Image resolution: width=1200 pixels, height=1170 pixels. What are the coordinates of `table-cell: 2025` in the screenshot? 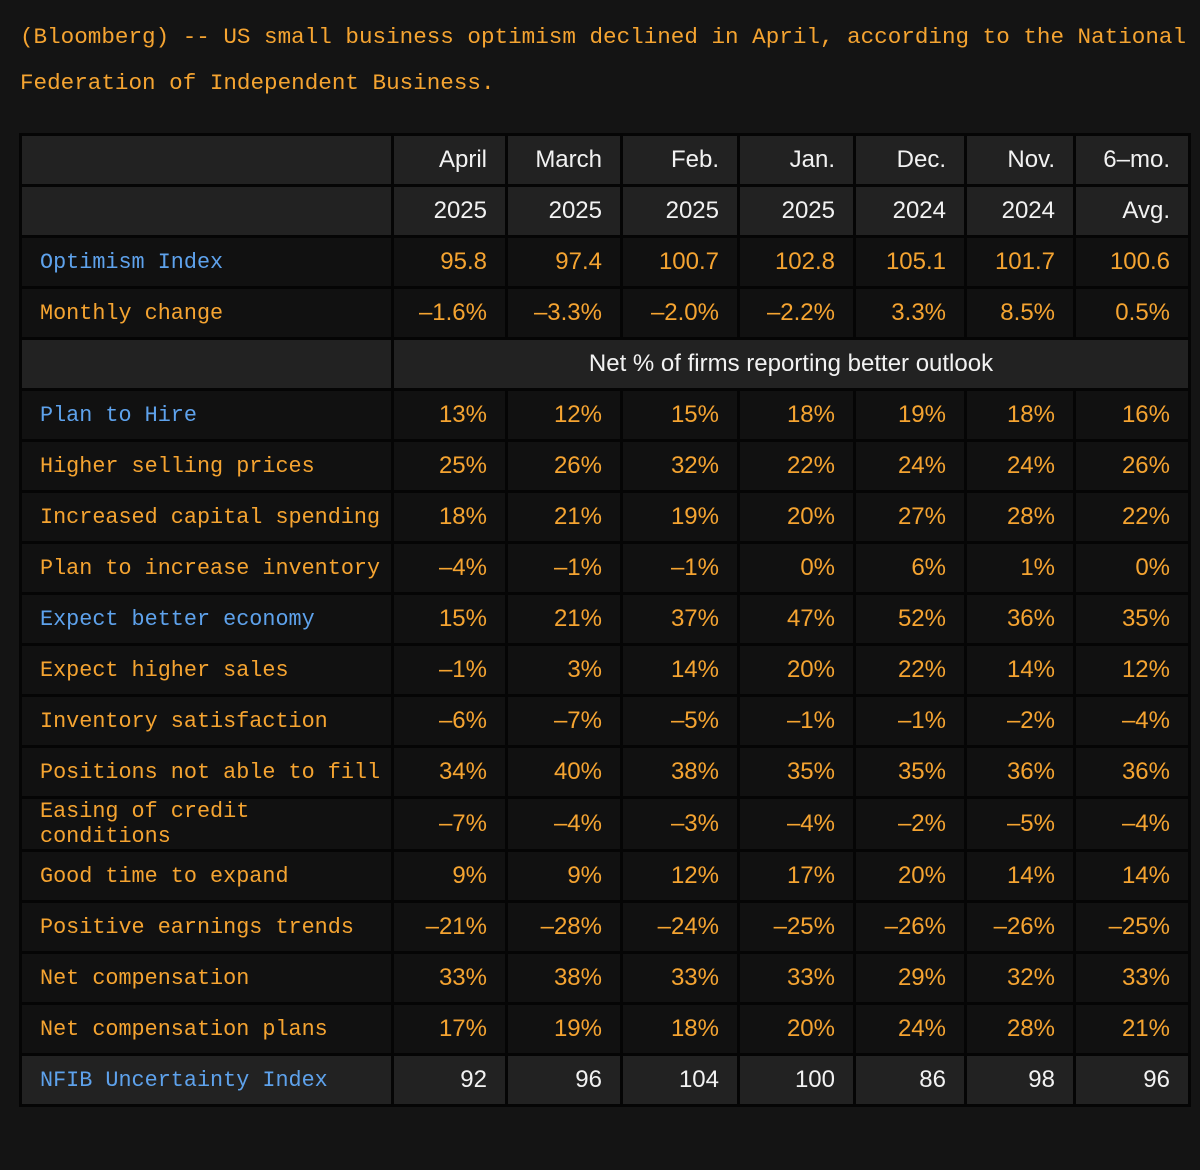 It's located at (564, 211).